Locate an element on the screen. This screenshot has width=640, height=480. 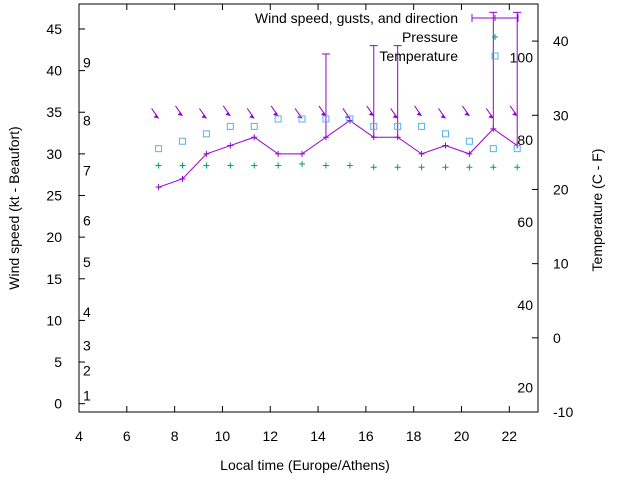
y-axis-label-right: Temperature (C - F) is located at coordinates (597, 210).